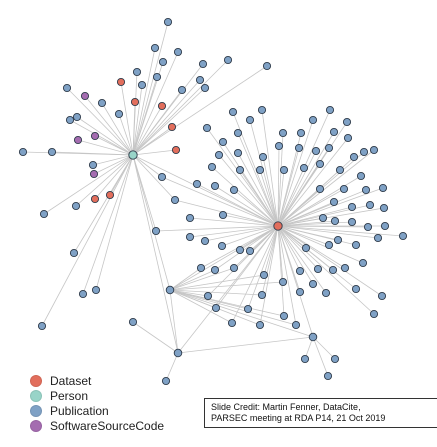  I want to click on legend-item-person: Person, so click(97, 395).